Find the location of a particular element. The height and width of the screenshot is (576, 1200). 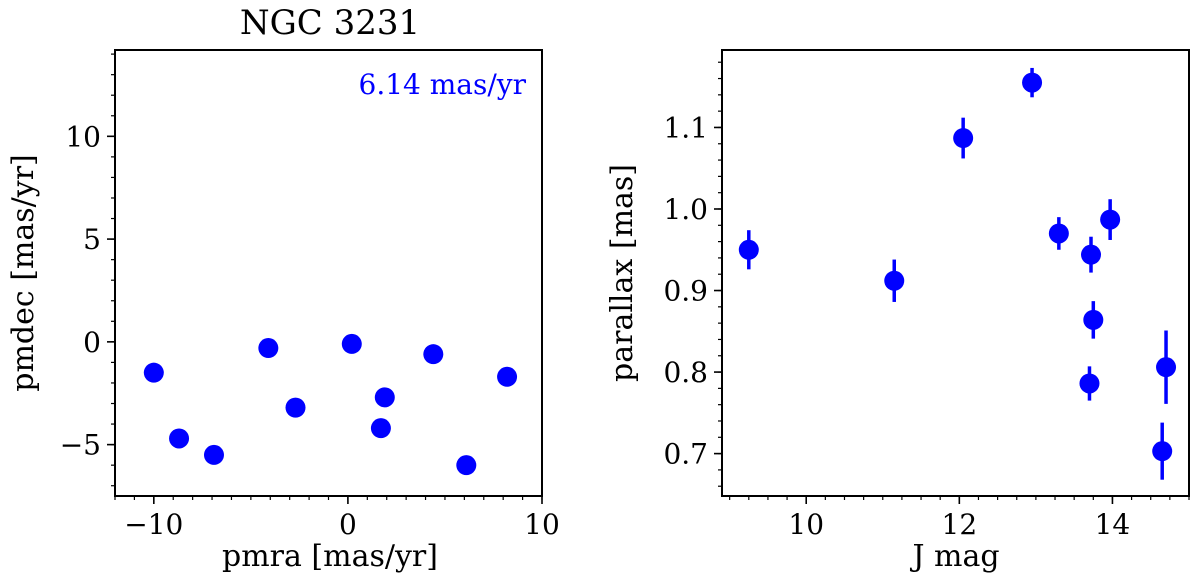

y-tick-label: 1.0 is located at coordinates (685, 209).